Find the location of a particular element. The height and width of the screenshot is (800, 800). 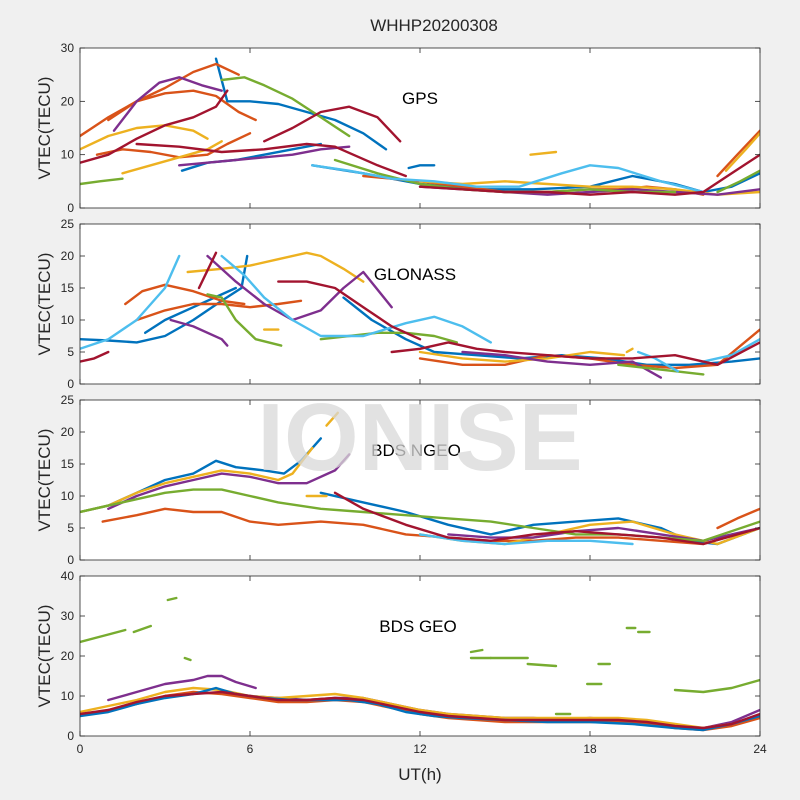

panel-label: GPS is located at coordinates (420, 98).